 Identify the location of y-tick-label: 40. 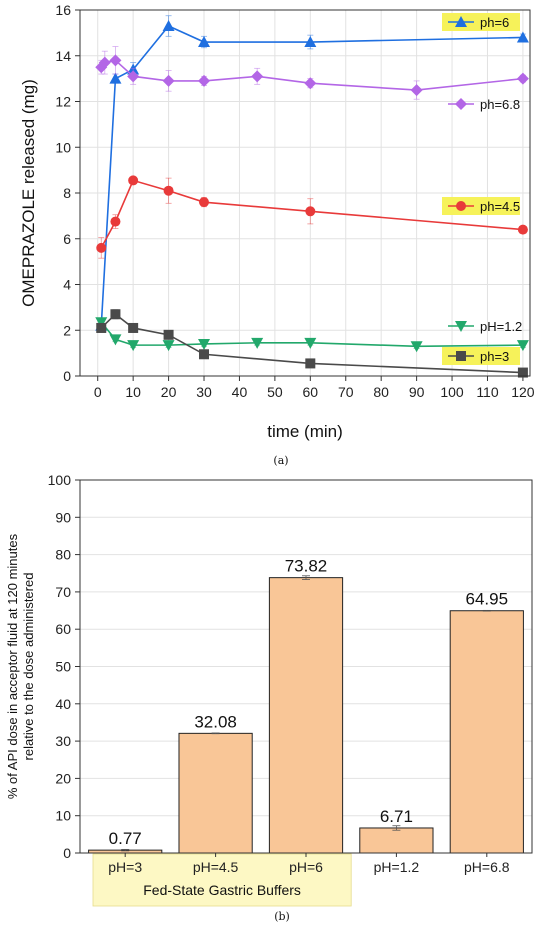
(63, 704).